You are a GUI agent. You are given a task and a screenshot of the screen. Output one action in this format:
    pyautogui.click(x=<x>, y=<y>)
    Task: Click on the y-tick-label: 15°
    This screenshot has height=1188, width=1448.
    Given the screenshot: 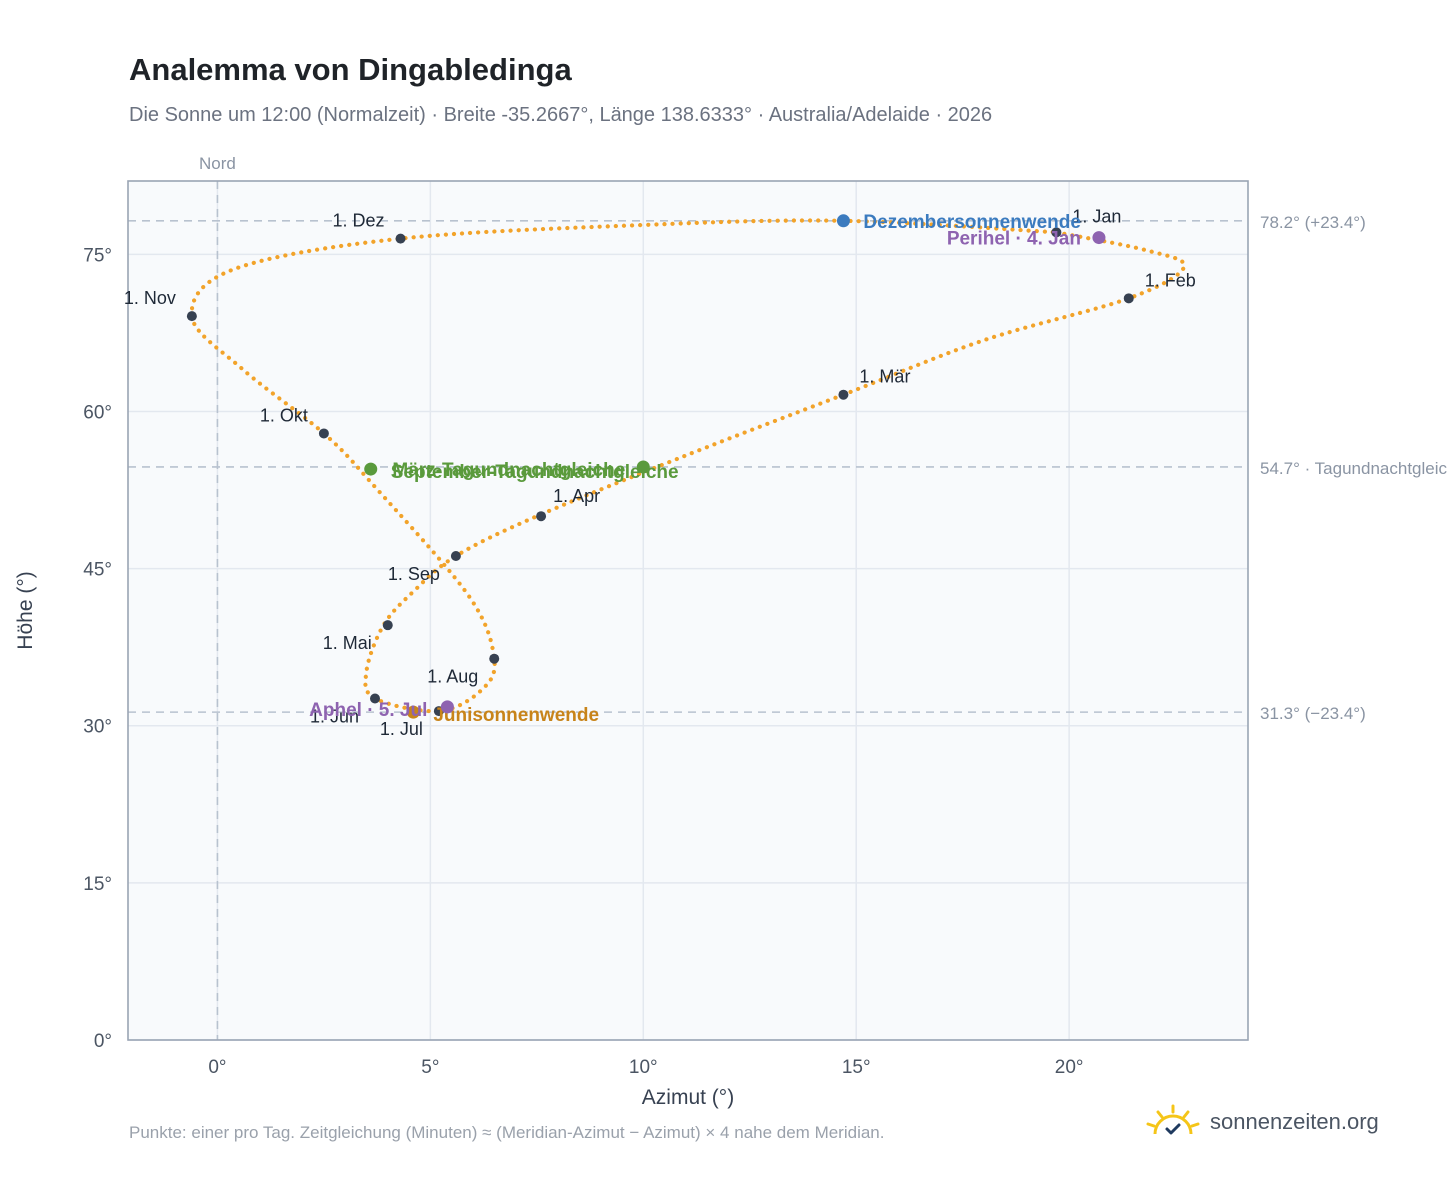 What is the action you would take?
    pyautogui.click(x=97, y=884)
    